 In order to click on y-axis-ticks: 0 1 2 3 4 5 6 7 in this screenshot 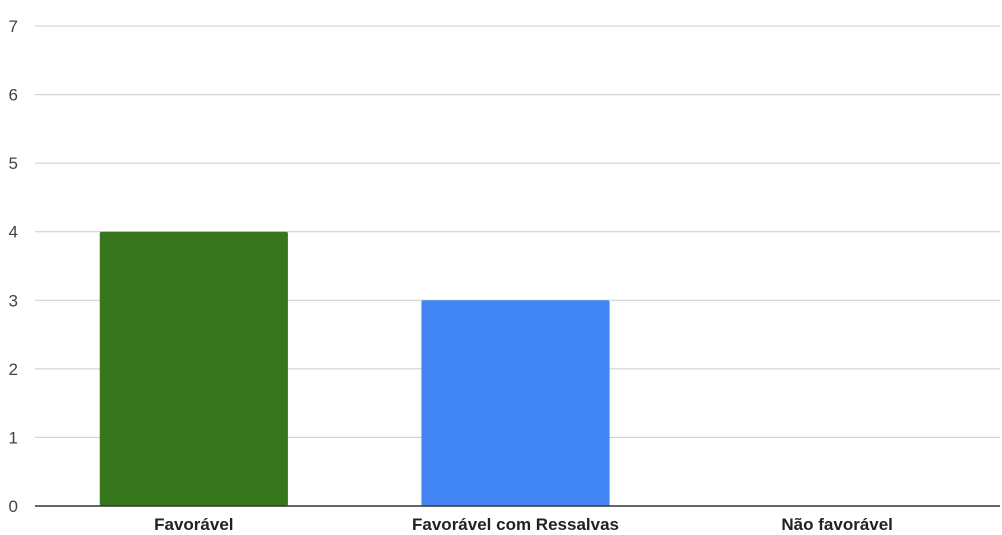, I will do `click(13, 266)`.